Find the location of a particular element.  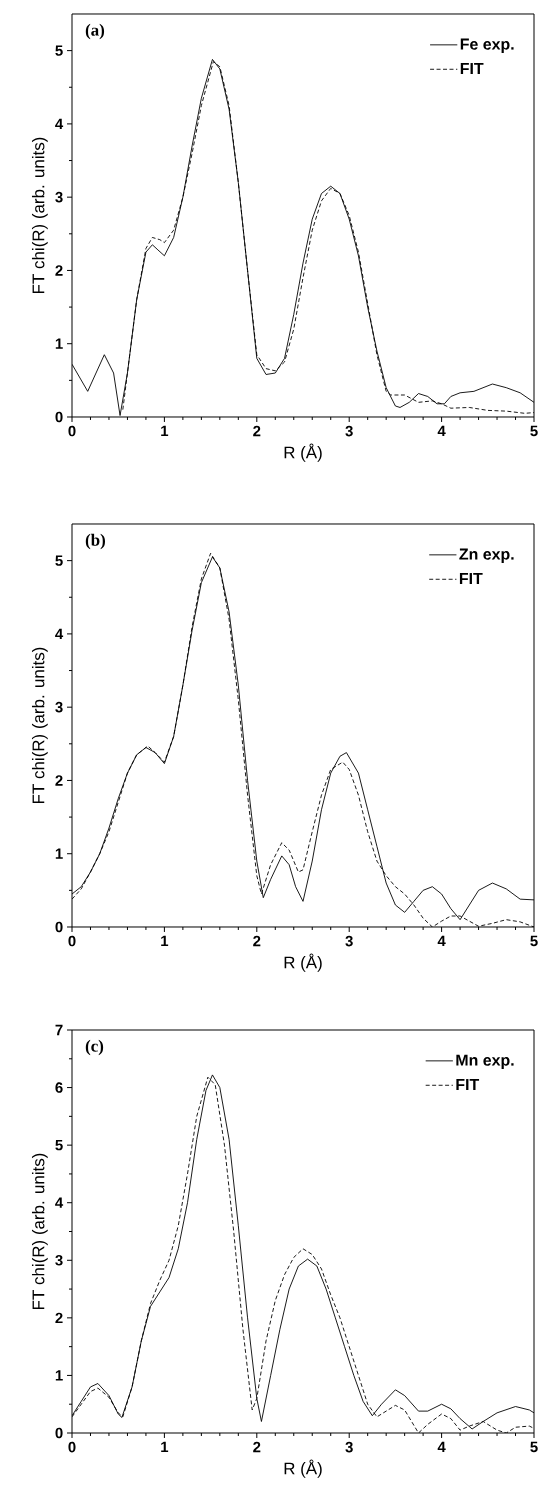

y-tick-label: 7 is located at coordinates (59, 1030).